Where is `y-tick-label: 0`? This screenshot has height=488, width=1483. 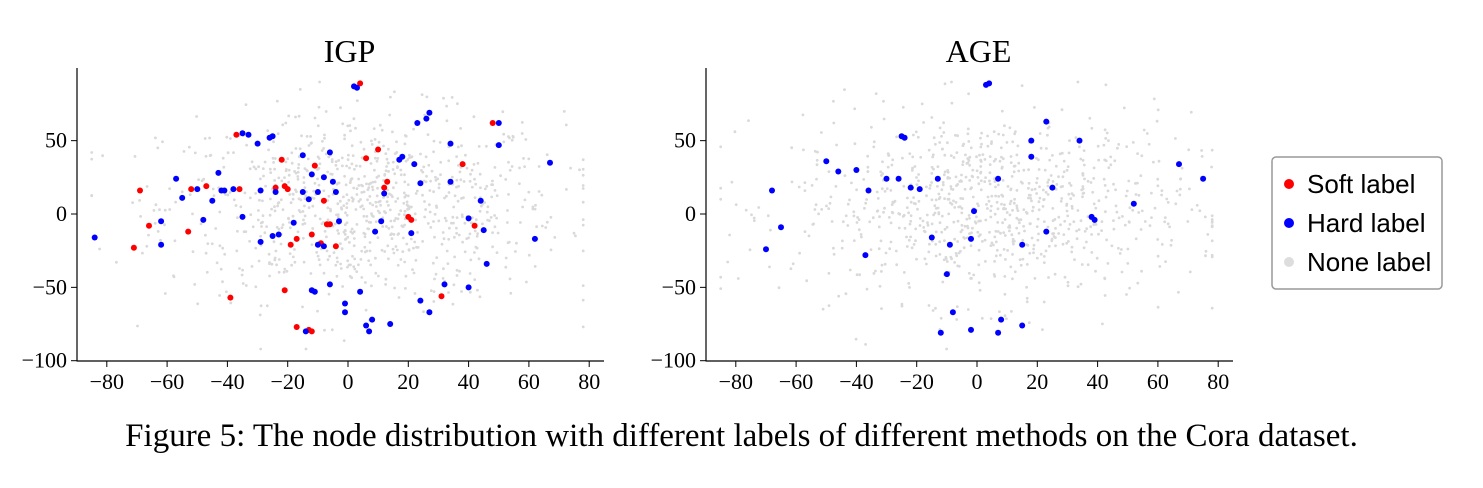 y-tick-label: 0 is located at coordinates (61, 213).